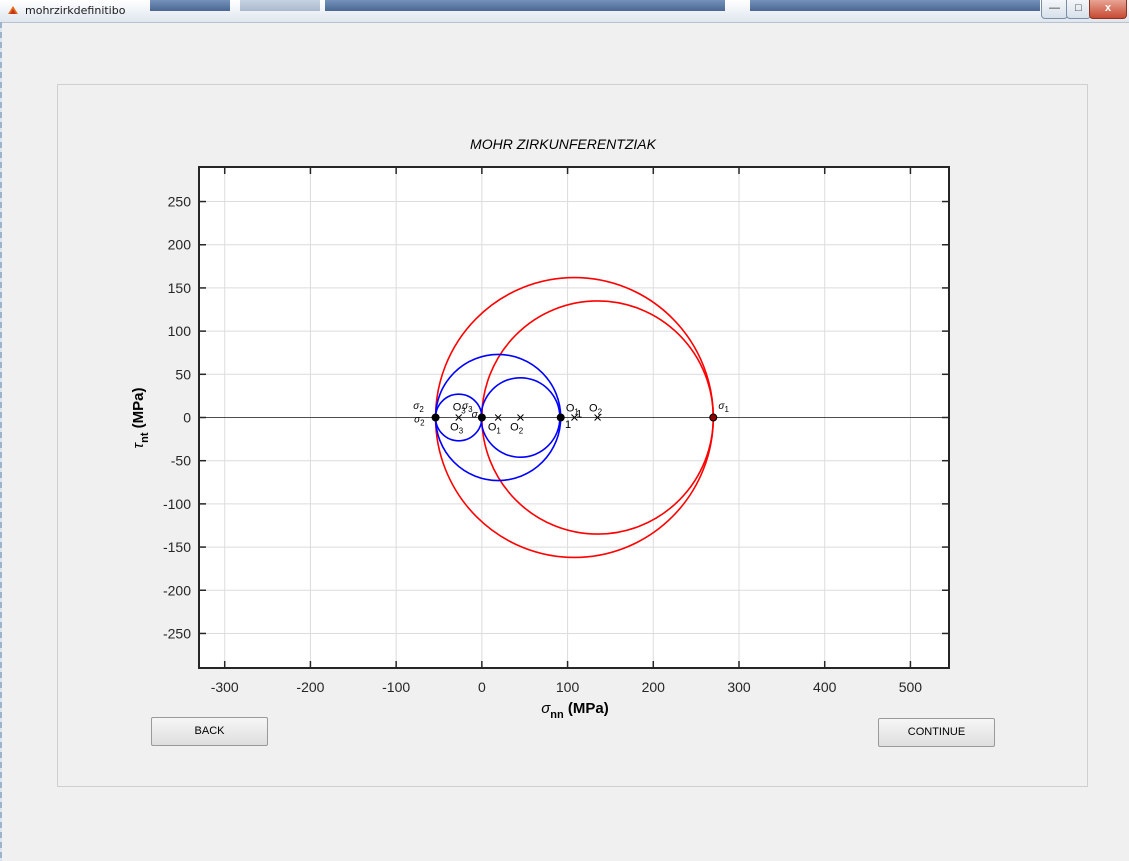  I want to click on point-annotation: σ, so click(475, 415).